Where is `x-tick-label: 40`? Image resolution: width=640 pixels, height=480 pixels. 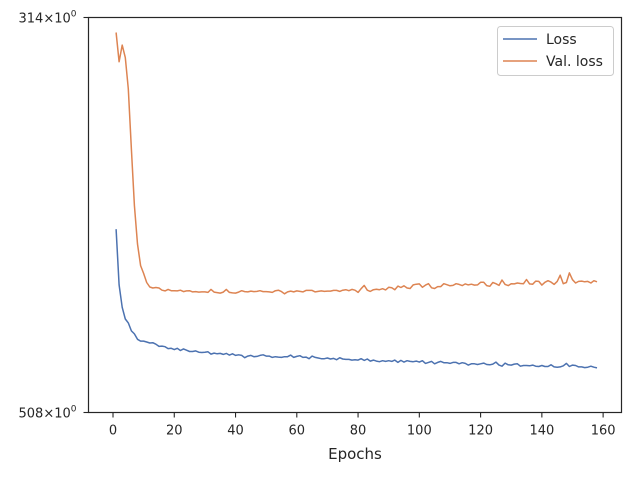
x-tick-label: 40 is located at coordinates (235, 431).